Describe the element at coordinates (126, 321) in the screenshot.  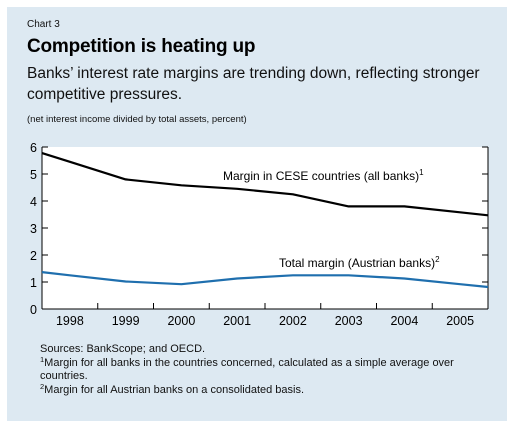
I see `x-tick-label: 1999` at that location.